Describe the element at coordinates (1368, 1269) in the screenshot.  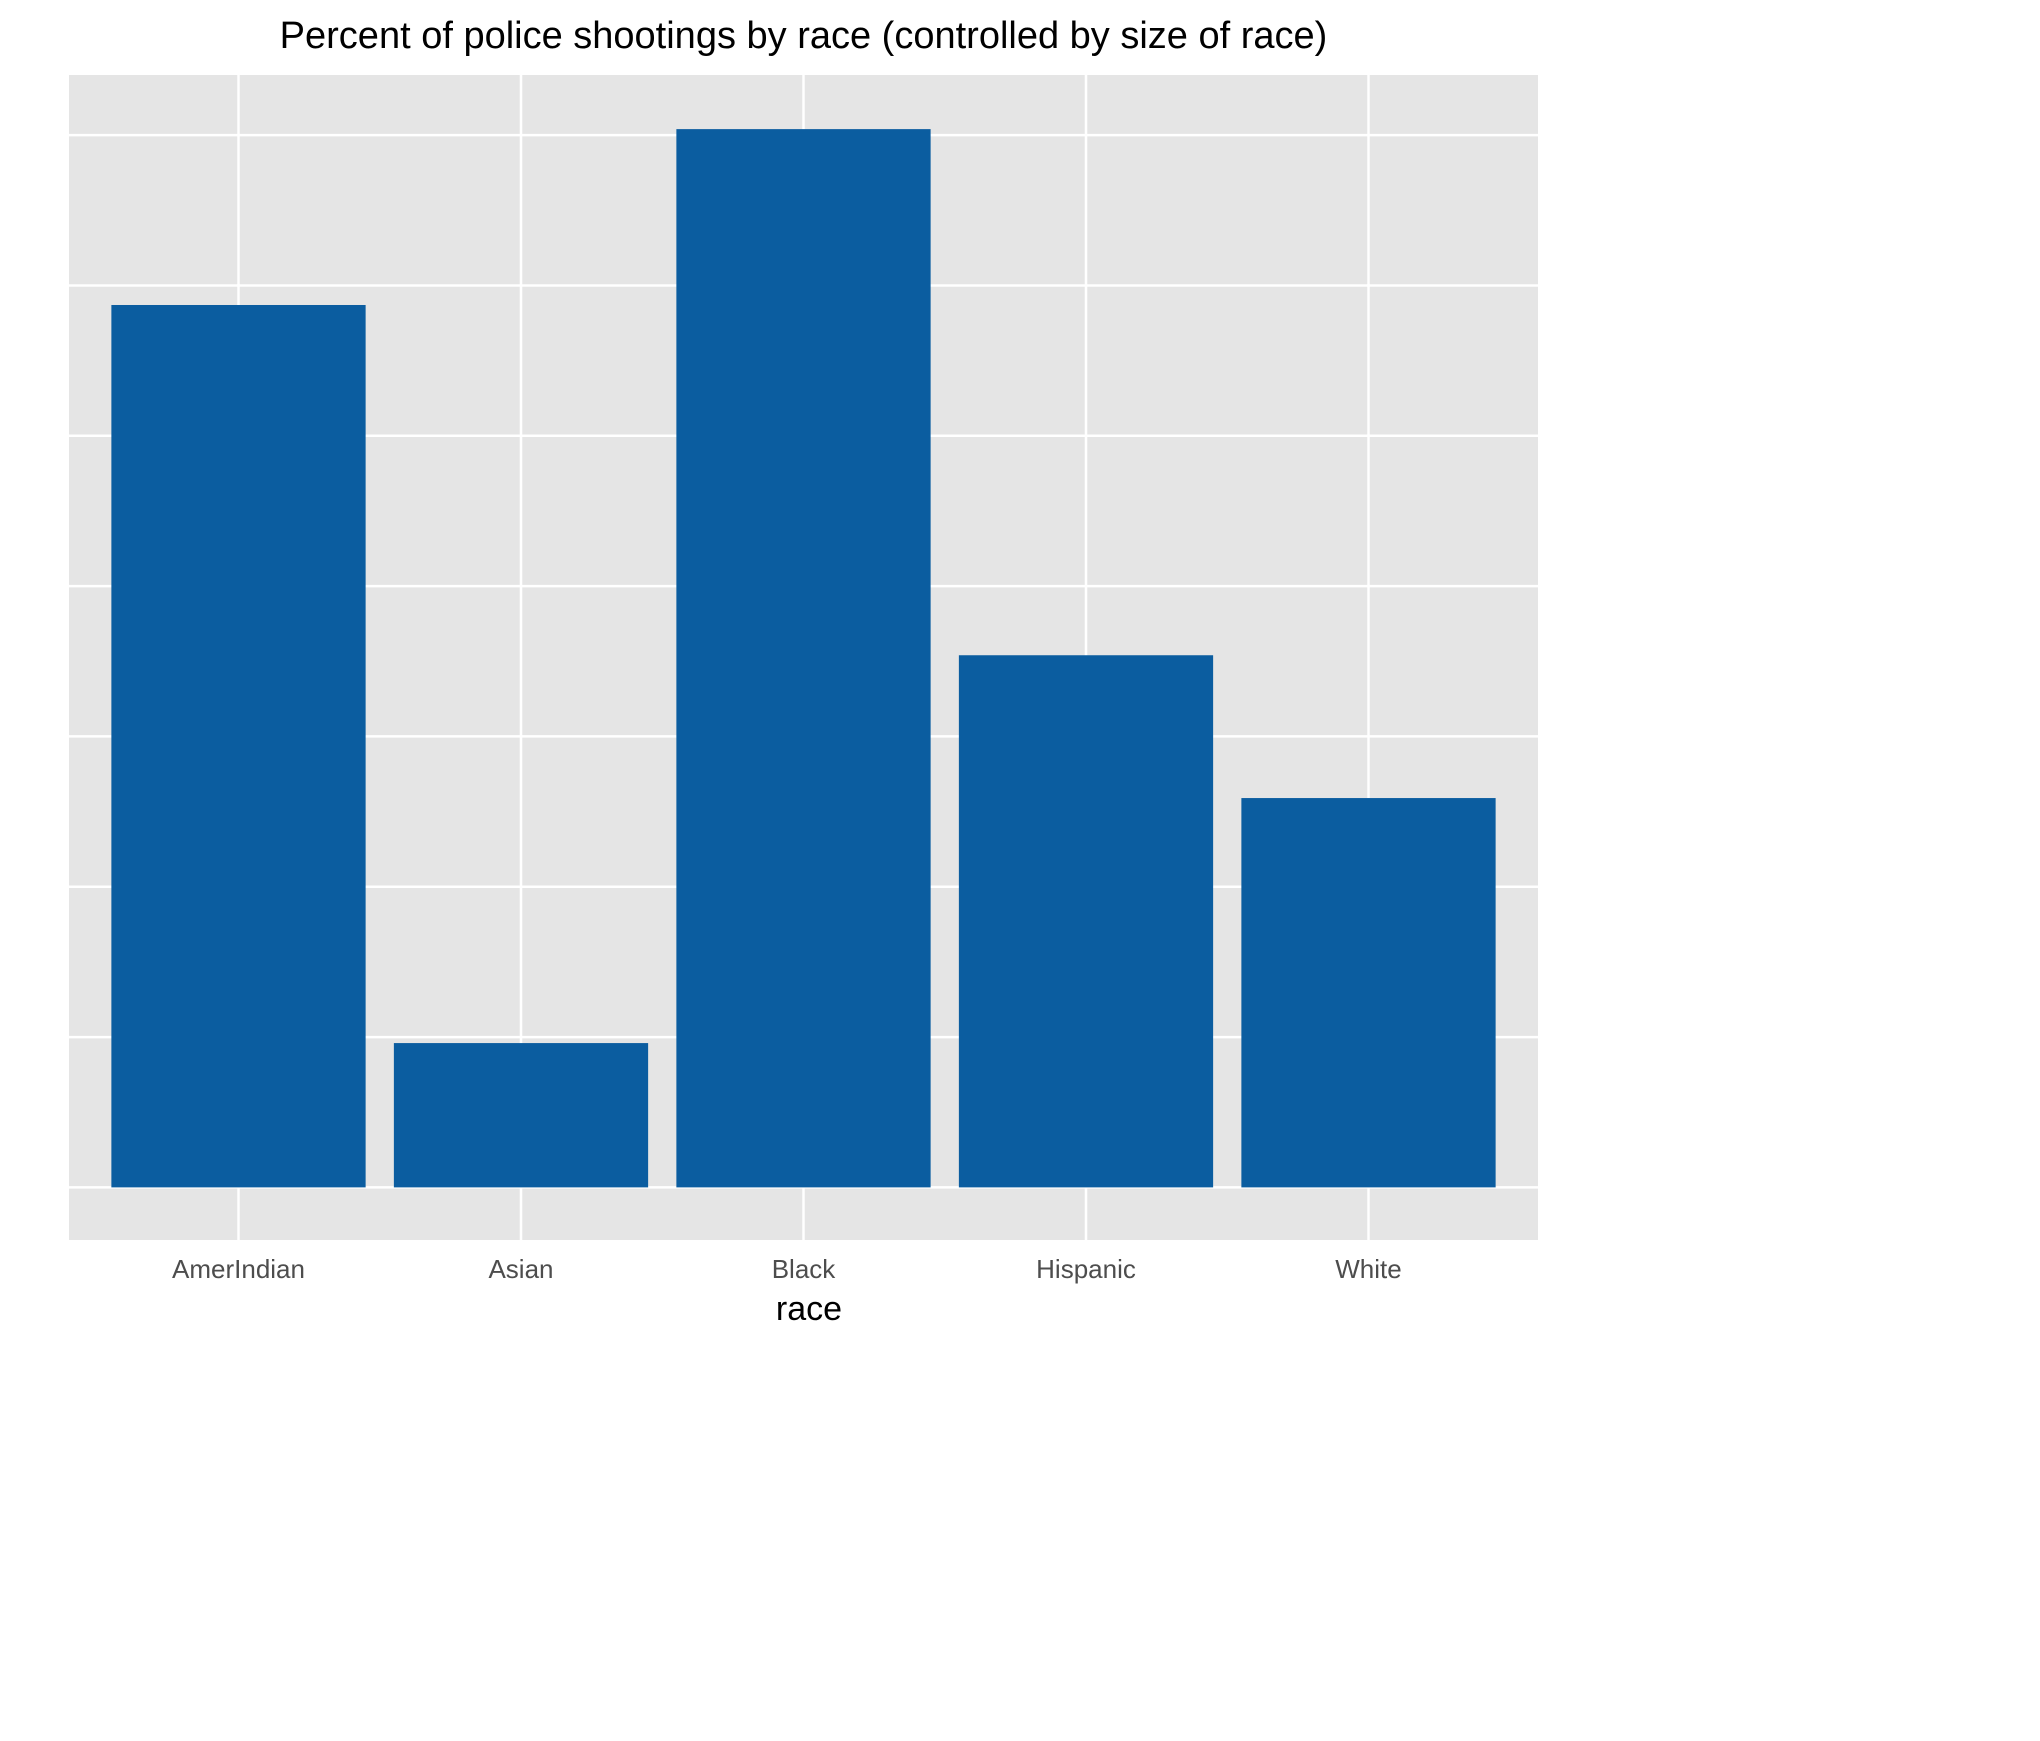
I see `x-tick-label-white: White` at that location.